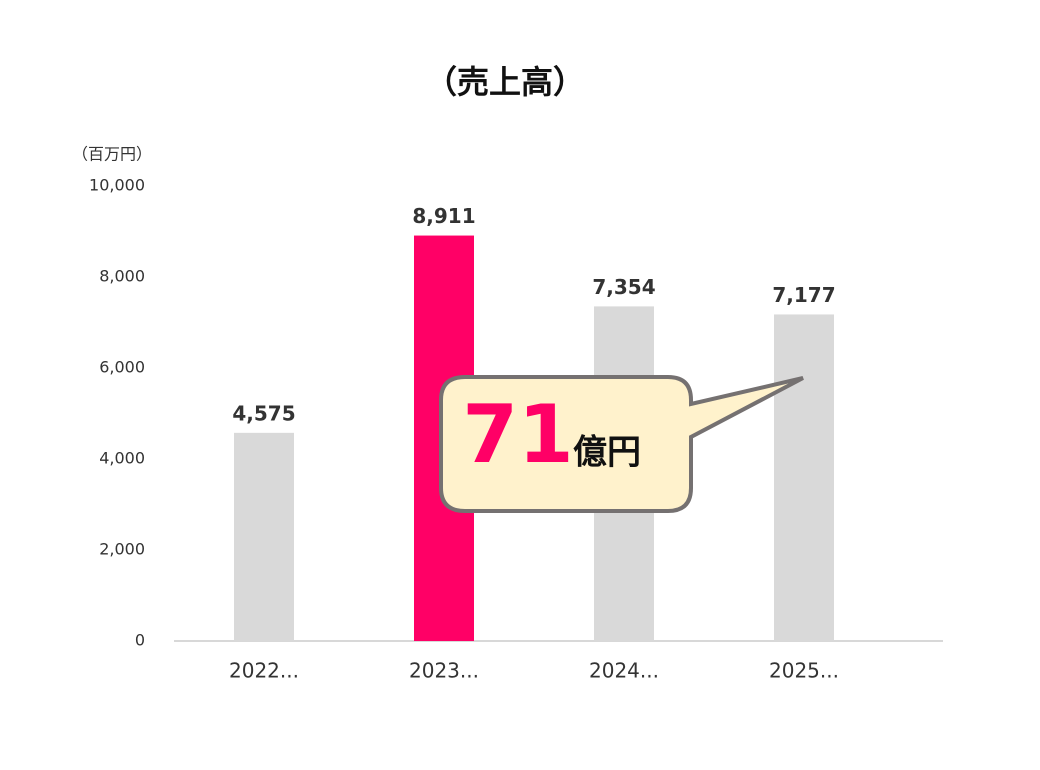 Image resolution: width=1040 pixels, height=770 pixels. I want to click on callout-bubble, so click(621, 444).